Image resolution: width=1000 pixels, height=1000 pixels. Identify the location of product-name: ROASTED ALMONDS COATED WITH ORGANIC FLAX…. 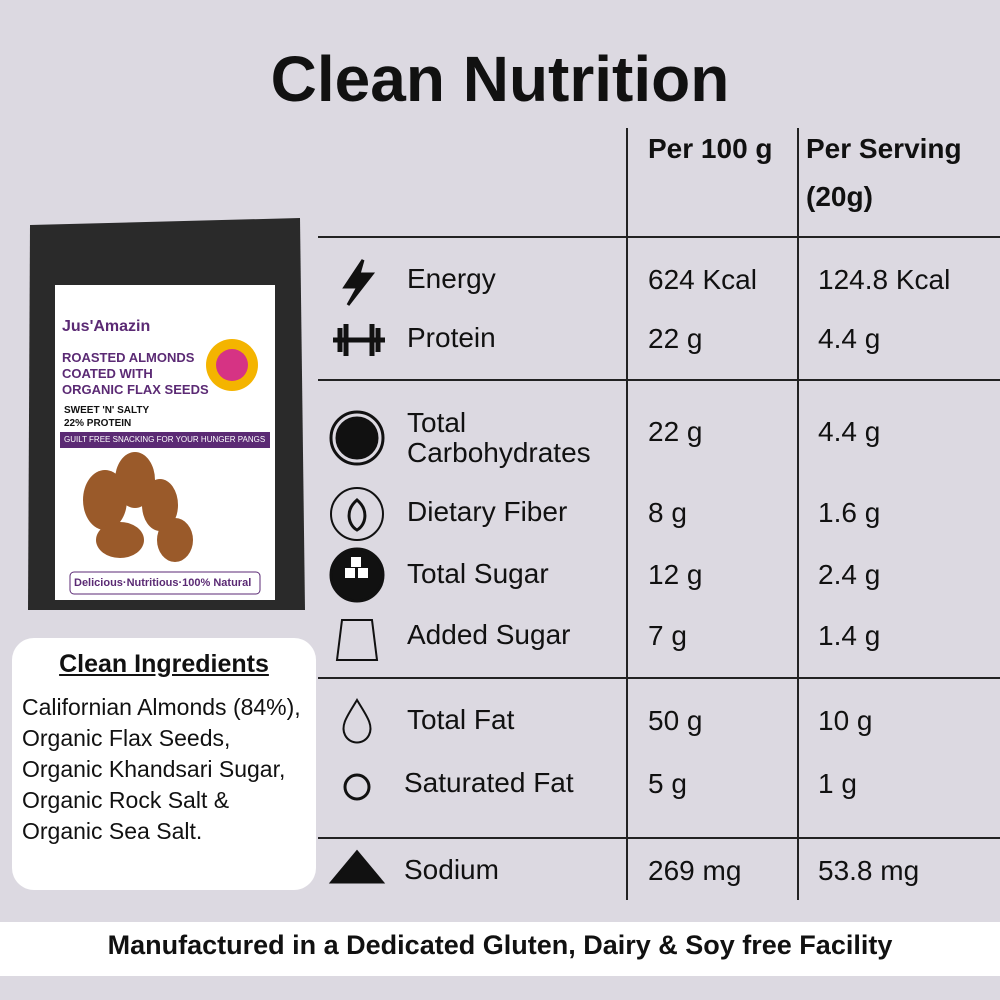
(135, 373).